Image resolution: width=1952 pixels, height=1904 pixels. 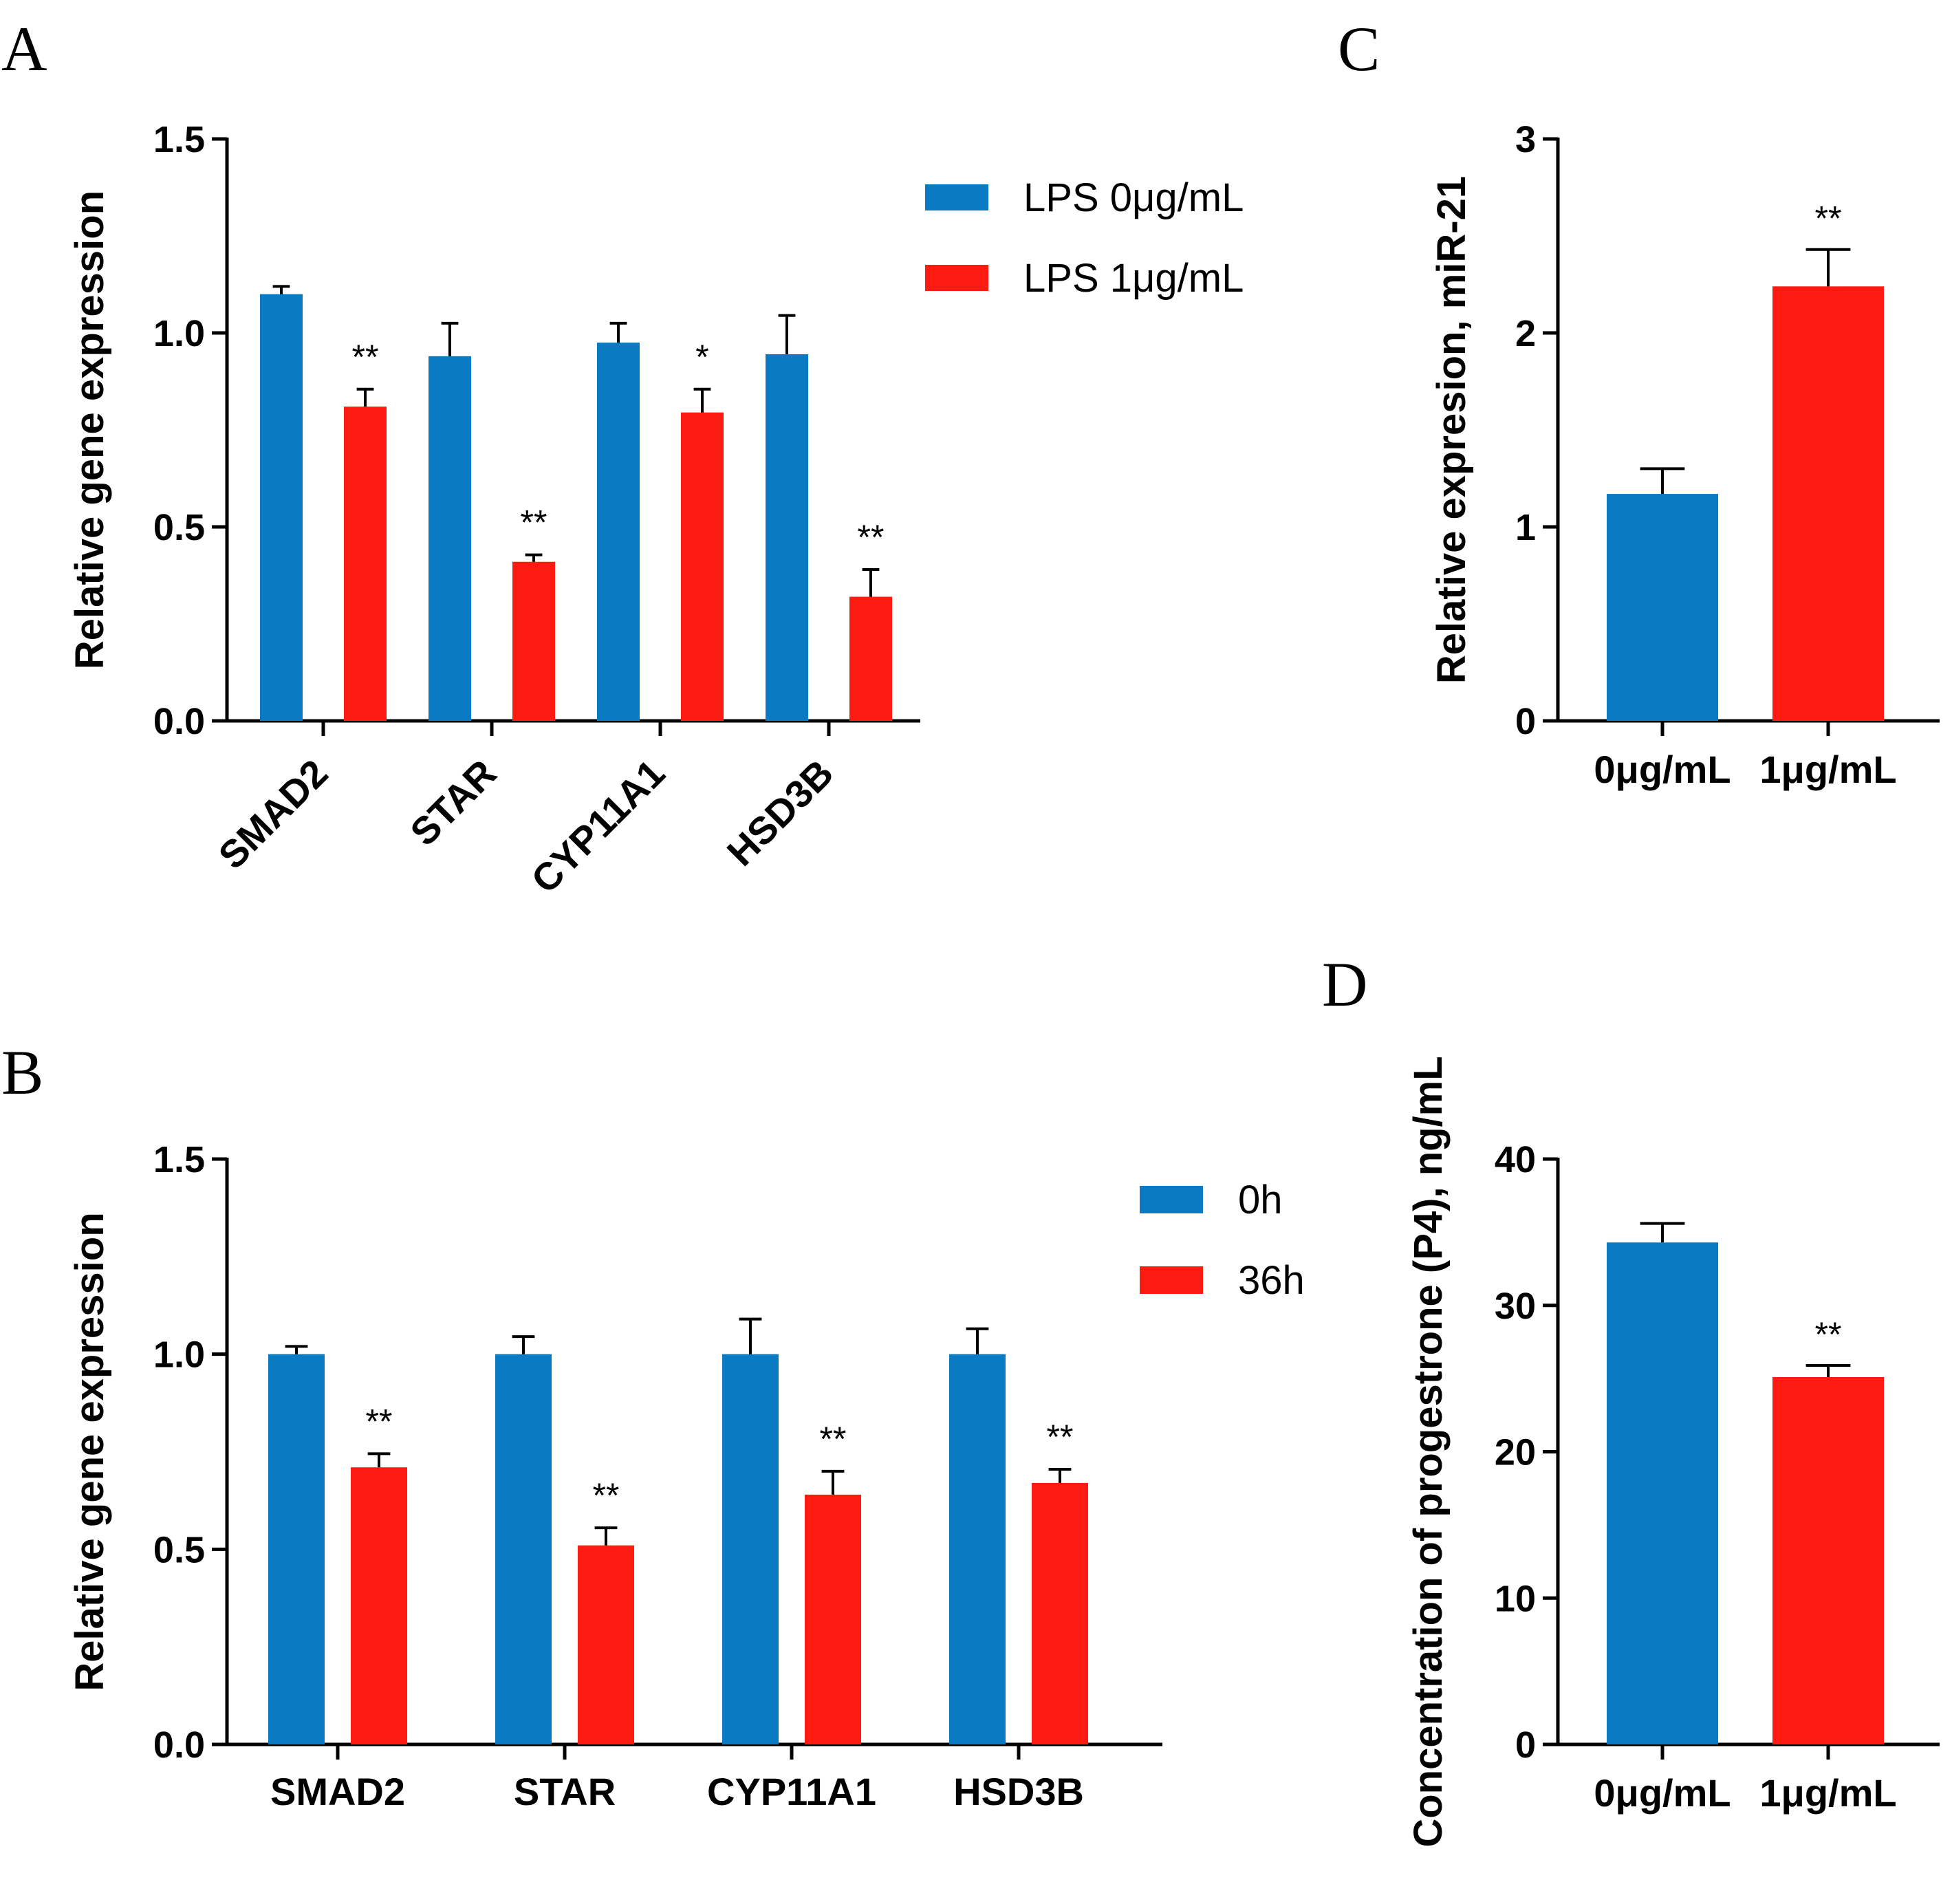 What do you see at coordinates (1359, 49) in the screenshot?
I see `panel-letter-c: C` at bounding box center [1359, 49].